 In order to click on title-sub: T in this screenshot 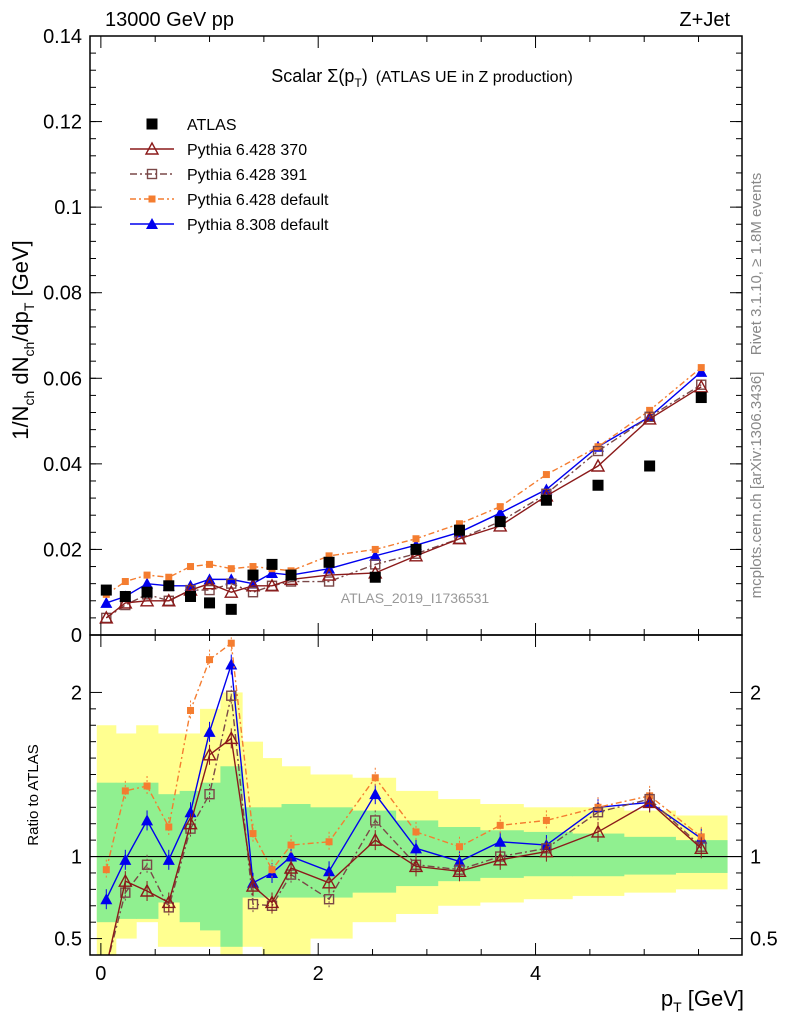, I will do `click(358, 83)`.